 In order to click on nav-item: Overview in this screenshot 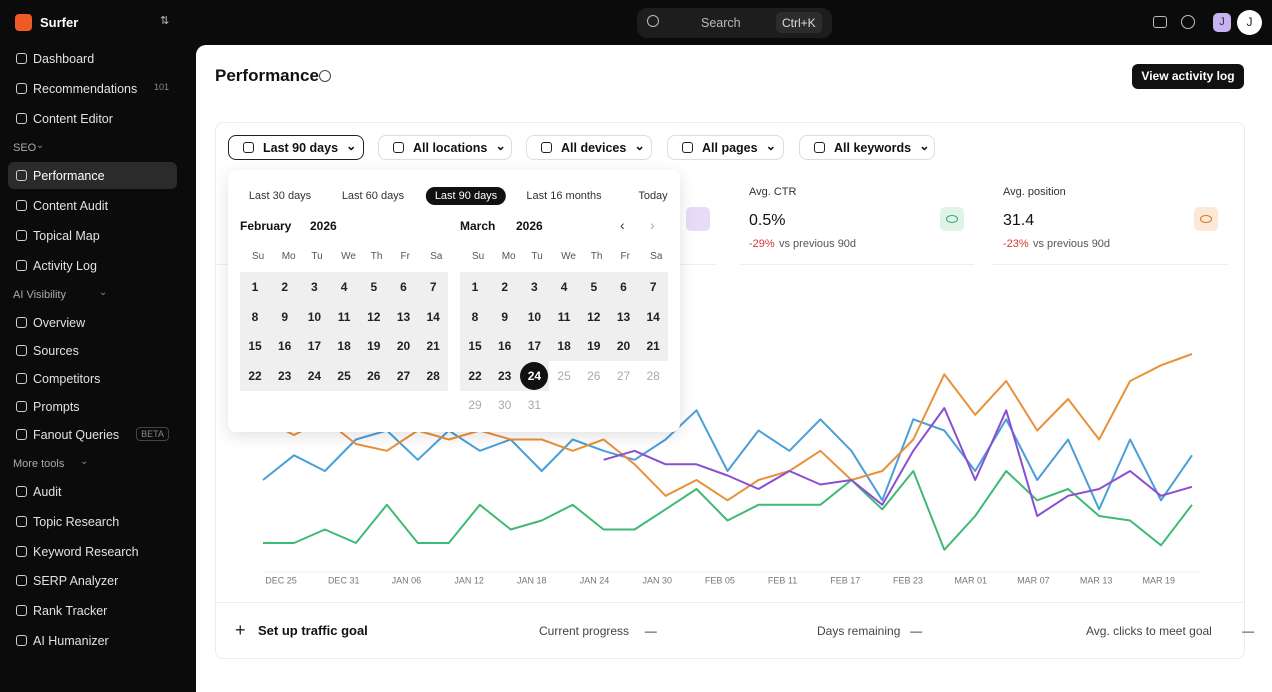, I will do `click(92, 322)`.